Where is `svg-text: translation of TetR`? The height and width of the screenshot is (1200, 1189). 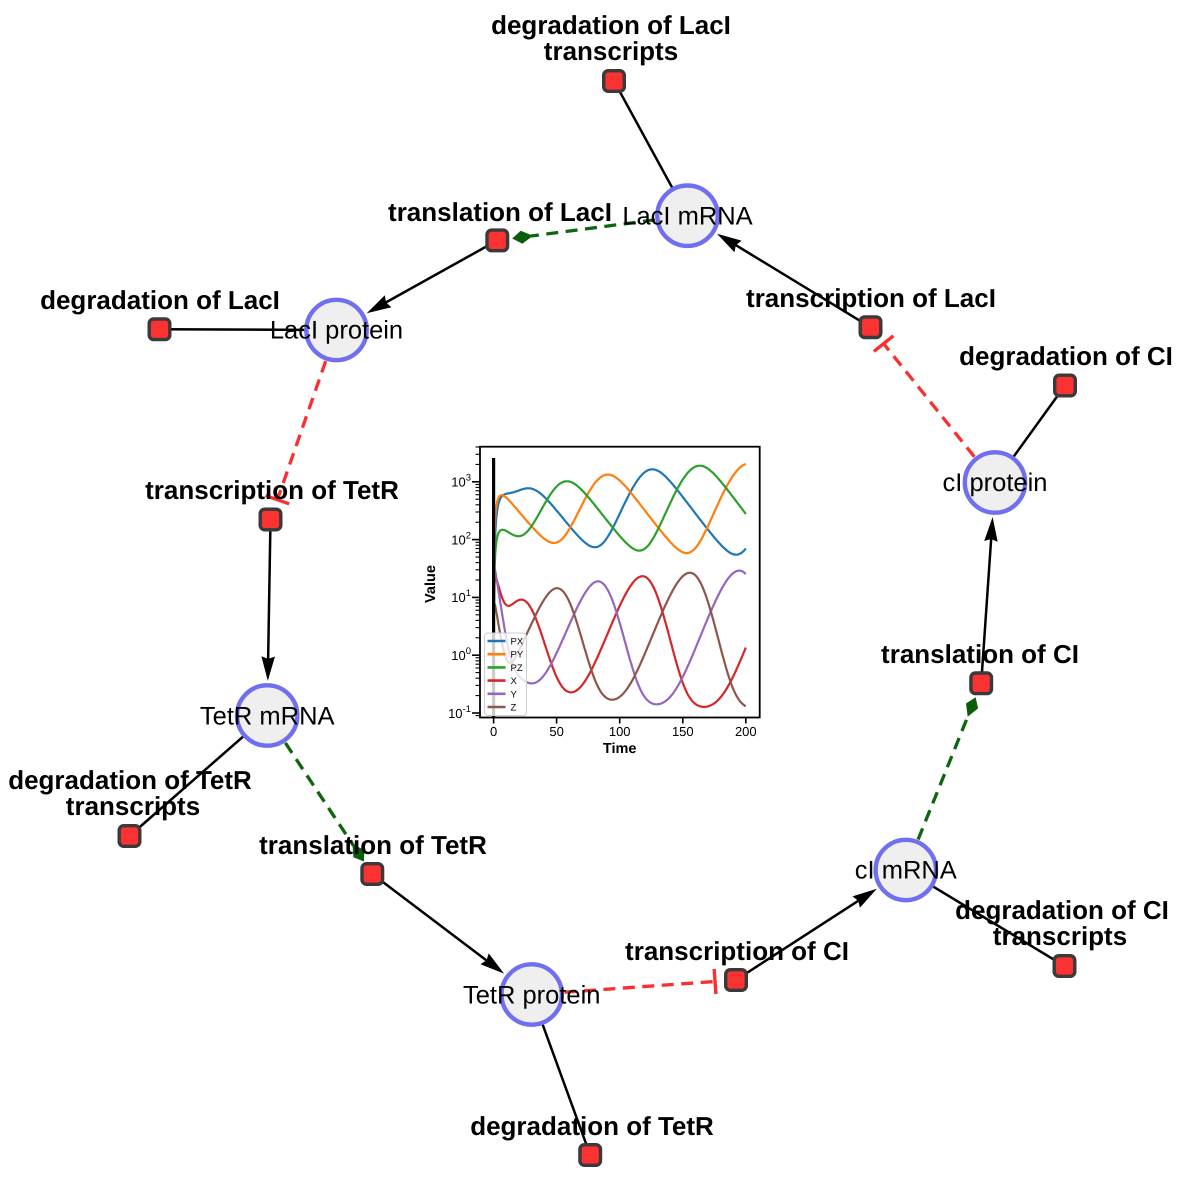 svg-text: translation of TetR is located at coordinates (373, 845).